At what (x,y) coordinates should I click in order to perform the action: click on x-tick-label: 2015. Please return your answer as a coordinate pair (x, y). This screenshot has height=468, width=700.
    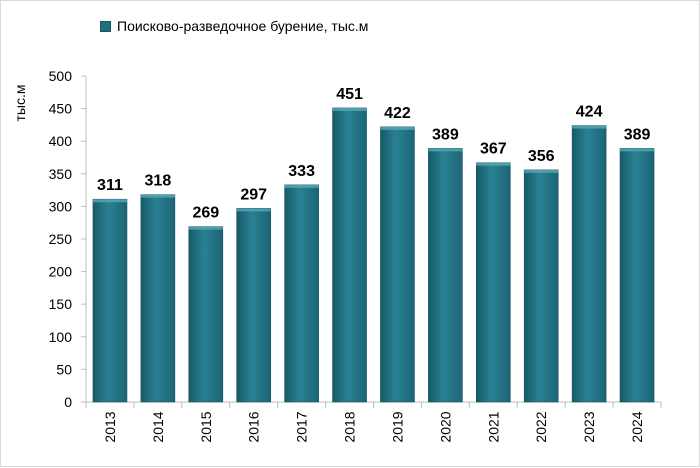
    Looking at the image, I should click on (206, 426).